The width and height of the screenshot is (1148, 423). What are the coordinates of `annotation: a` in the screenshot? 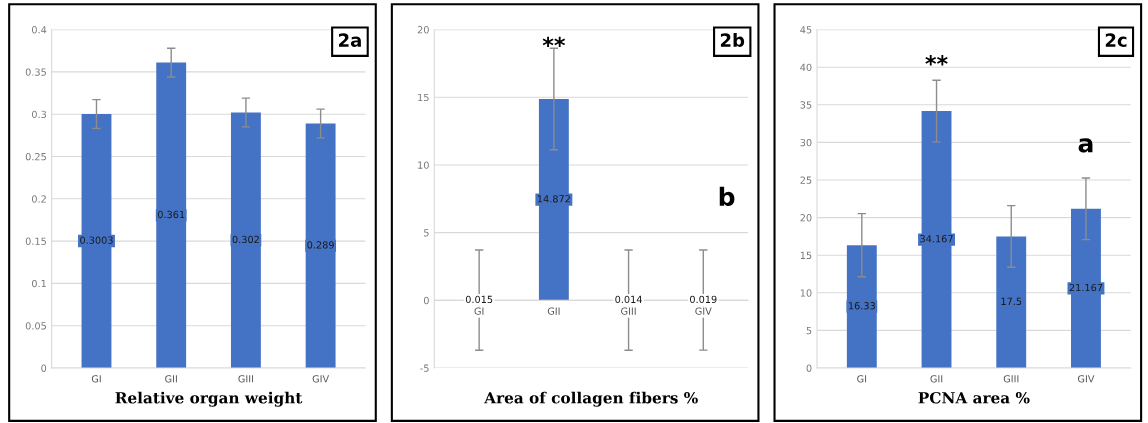 It's located at (1085, 145).